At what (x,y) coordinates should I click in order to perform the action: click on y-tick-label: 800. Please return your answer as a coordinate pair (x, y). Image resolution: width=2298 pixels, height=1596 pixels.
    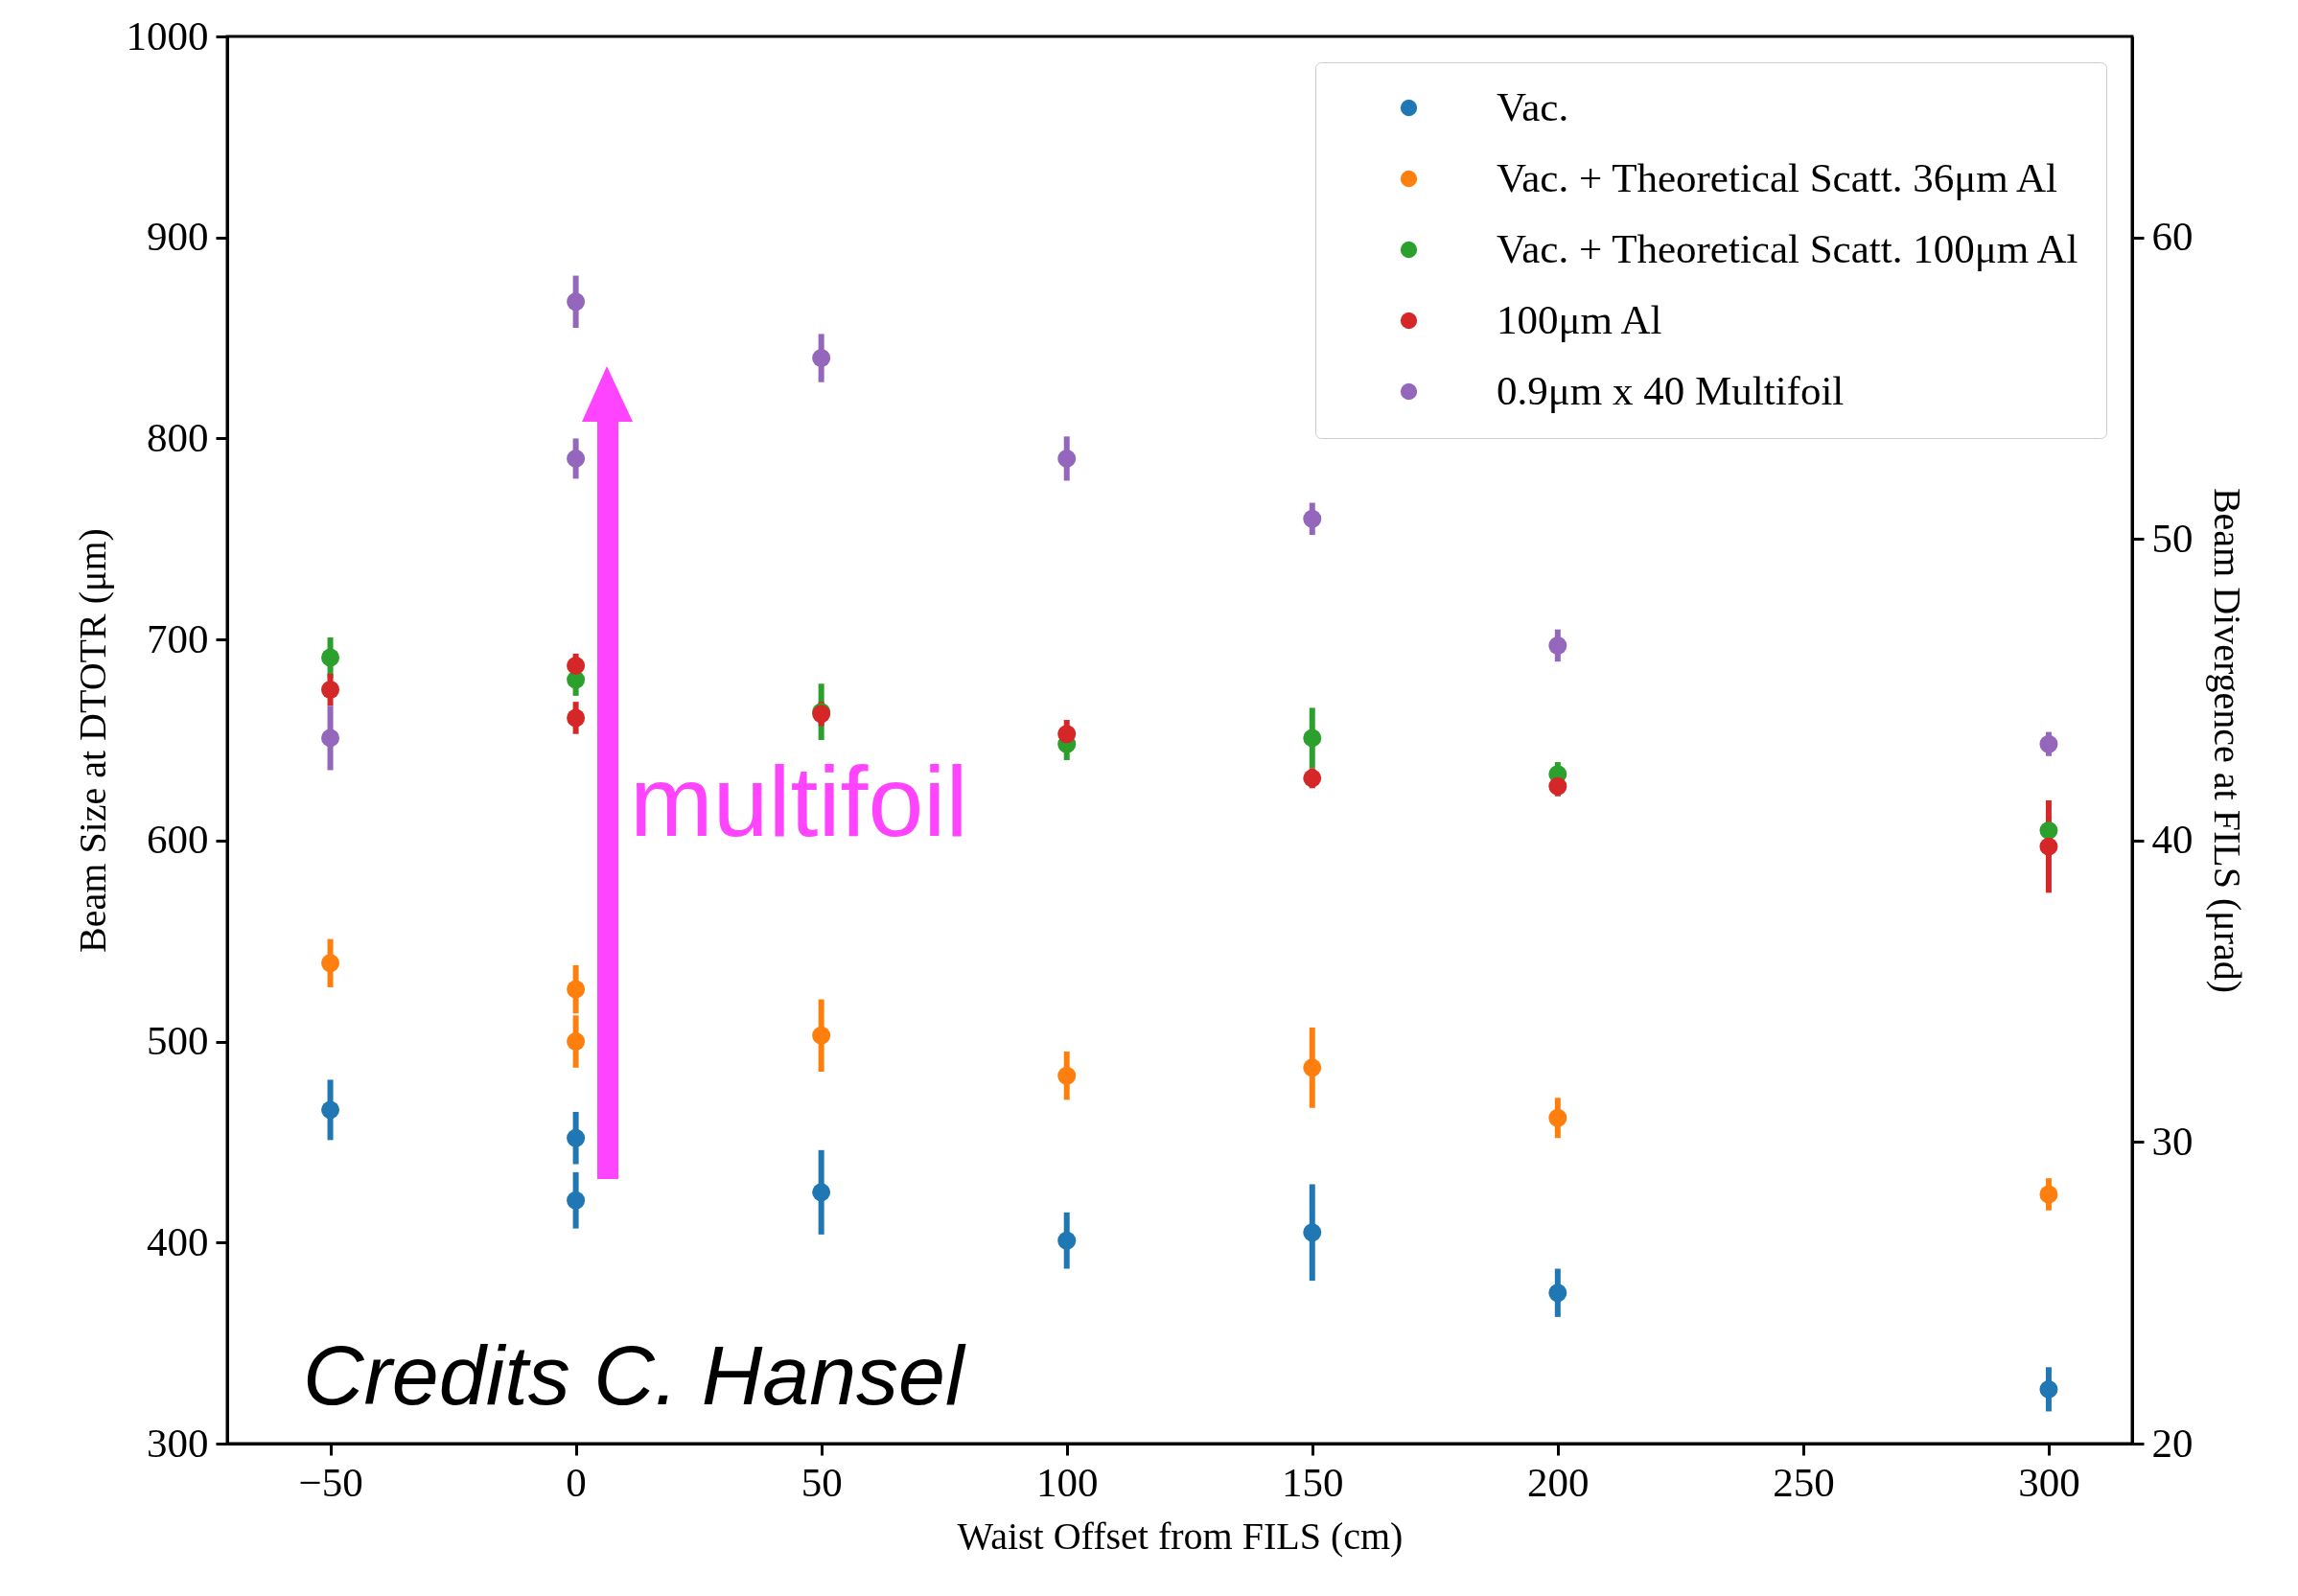
    Looking at the image, I should click on (178, 437).